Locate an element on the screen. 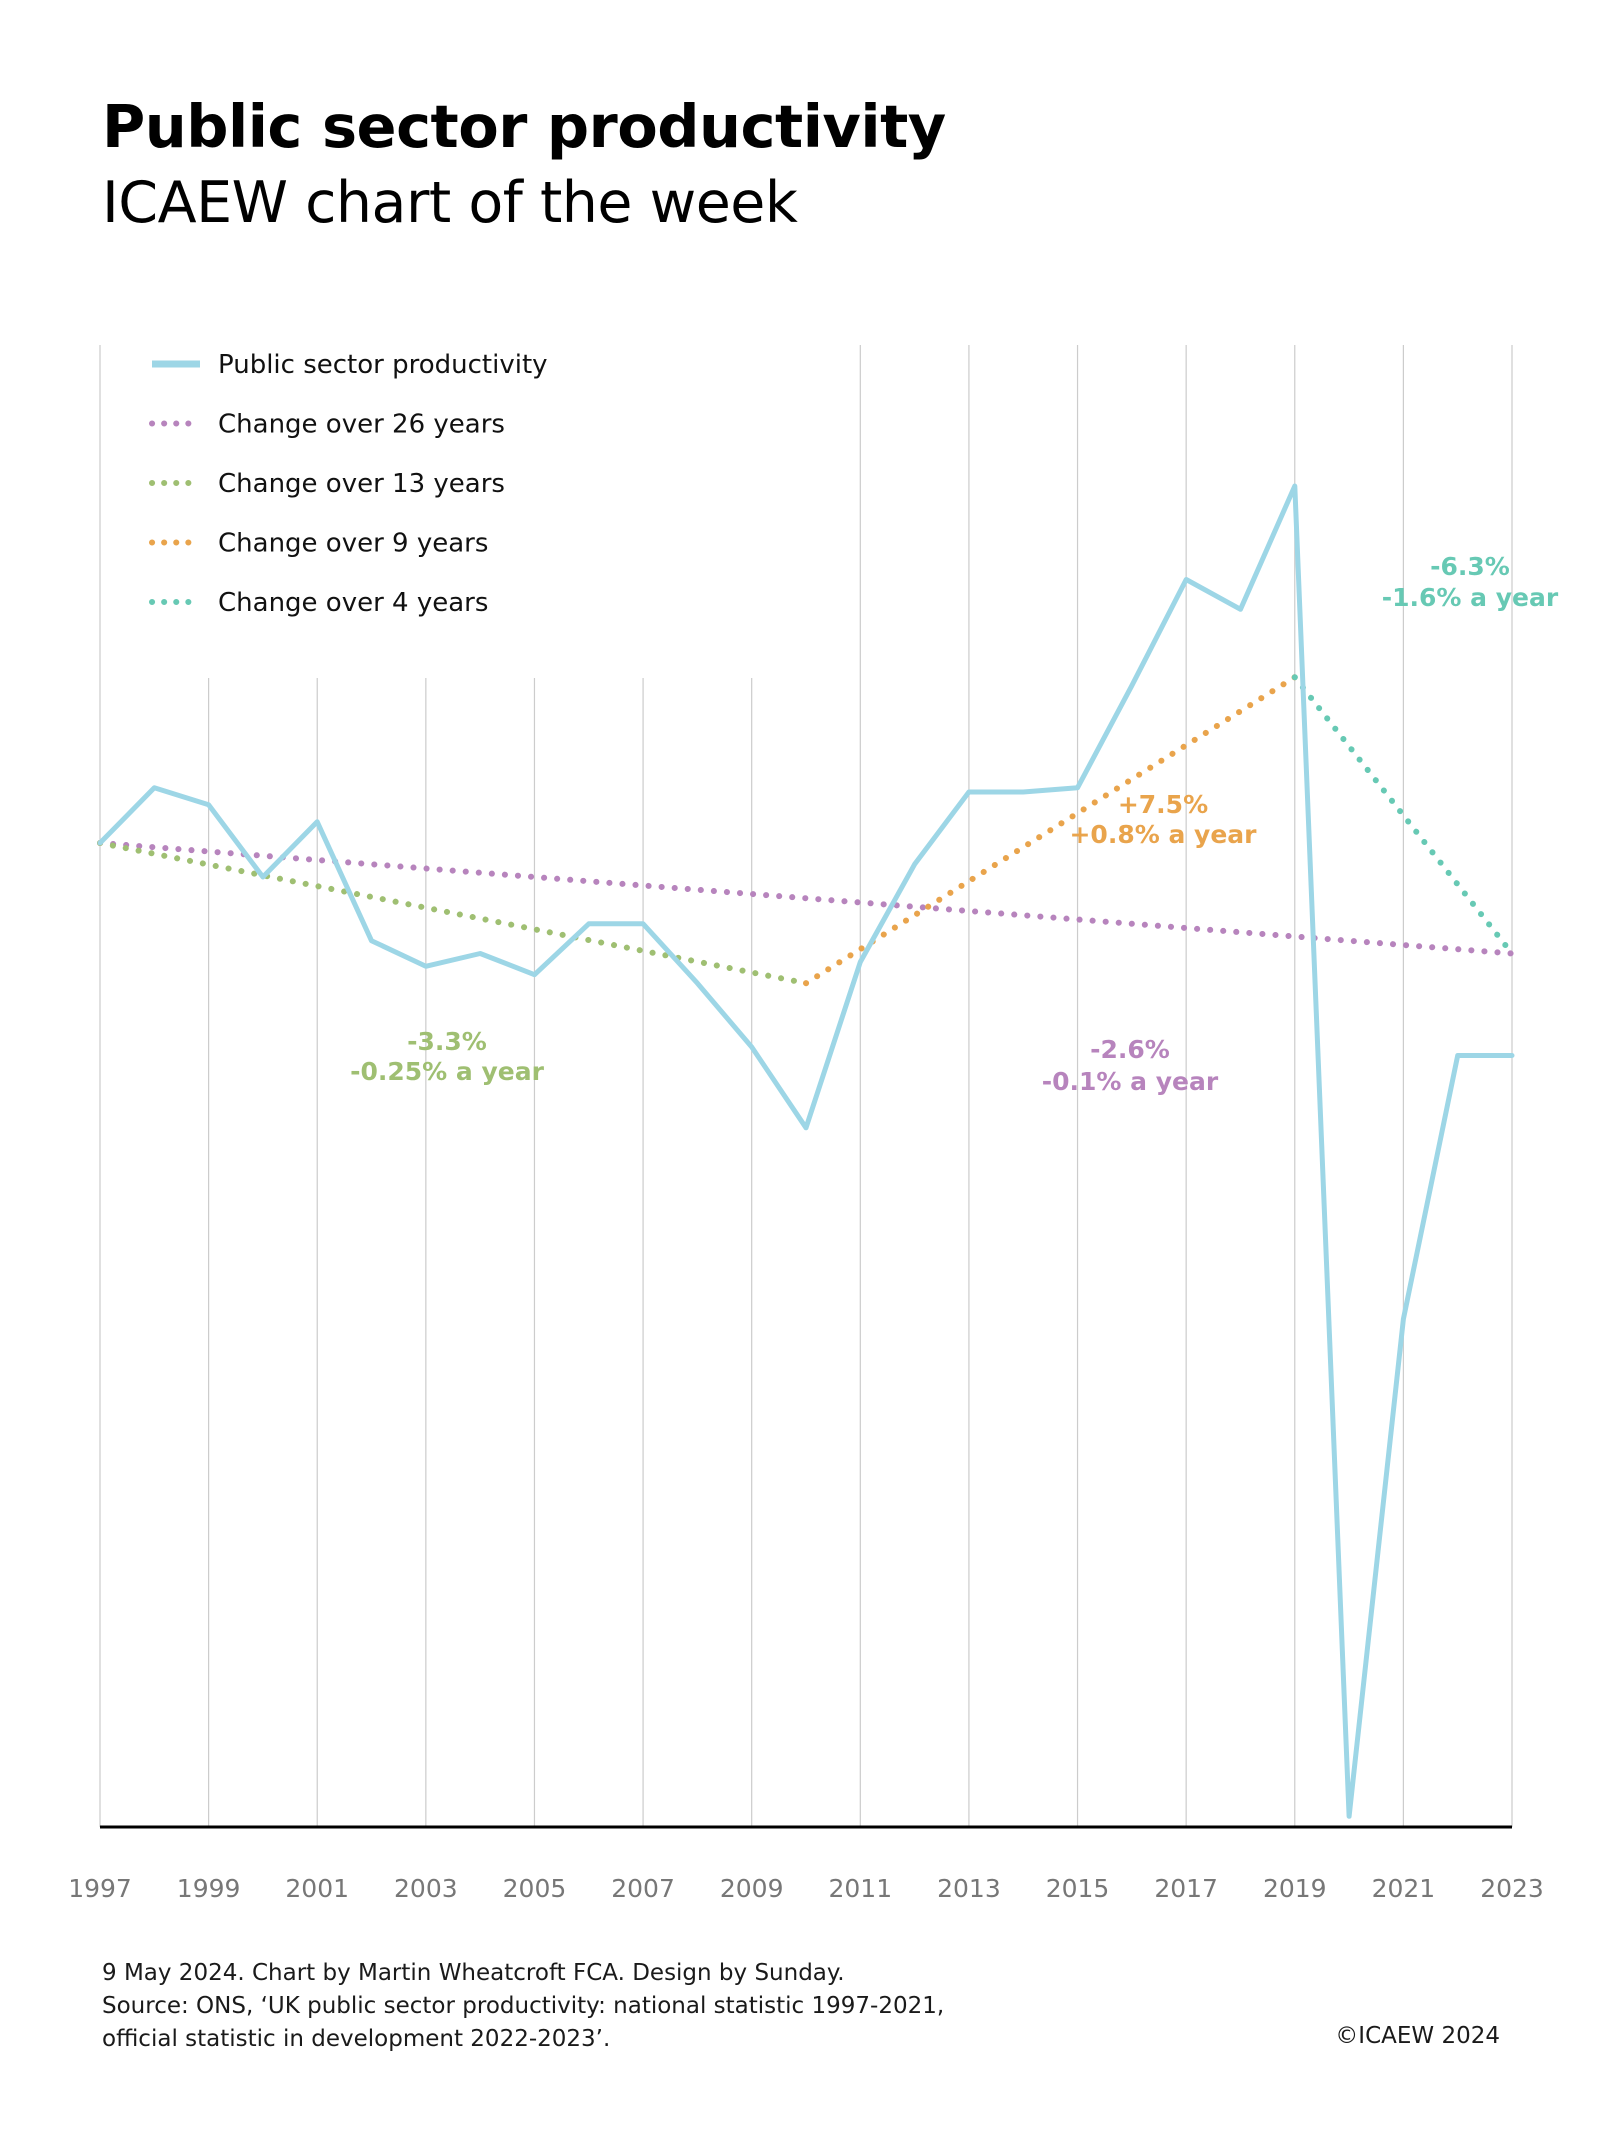 The width and height of the screenshot is (1600, 2133). x-tick-label-1997: 1997 is located at coordinates (100, 1888).